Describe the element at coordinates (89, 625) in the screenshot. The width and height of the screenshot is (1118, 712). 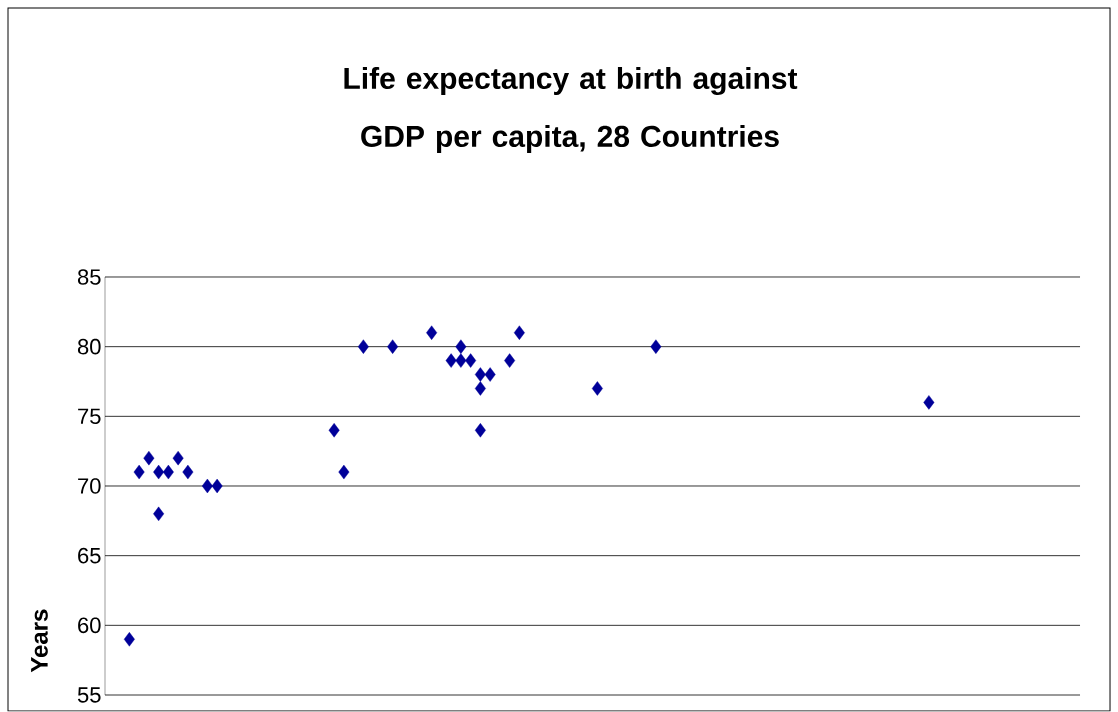
I see `y-tick-label: 60` at that location.